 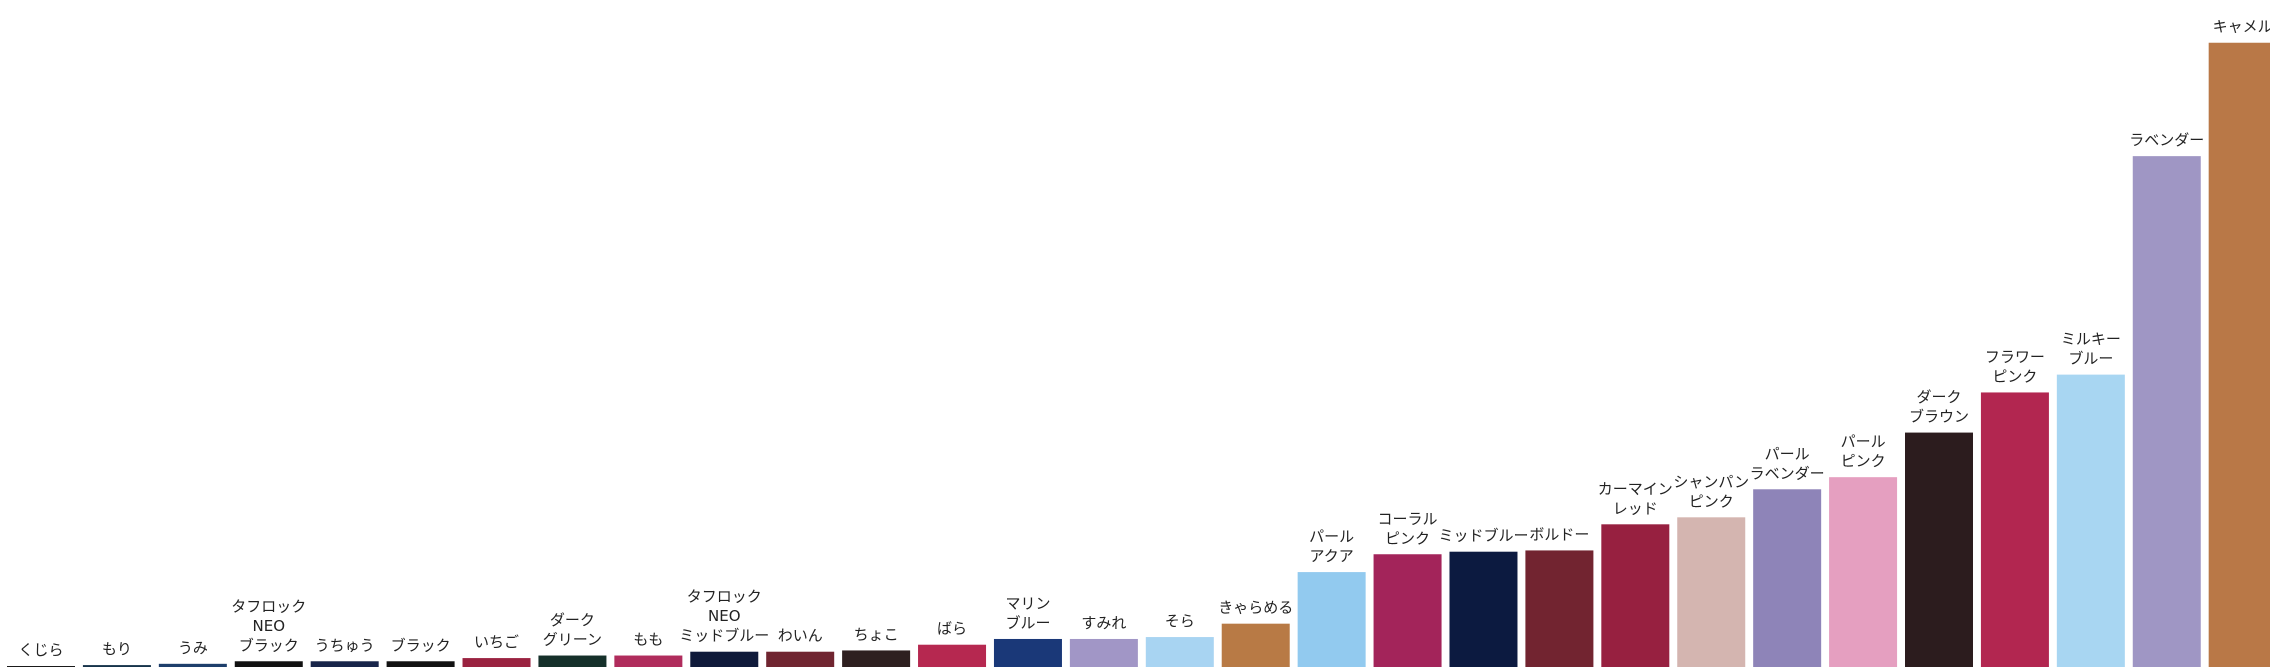 I want to click on bar-label-line: もり, so click(x=117, y=649).